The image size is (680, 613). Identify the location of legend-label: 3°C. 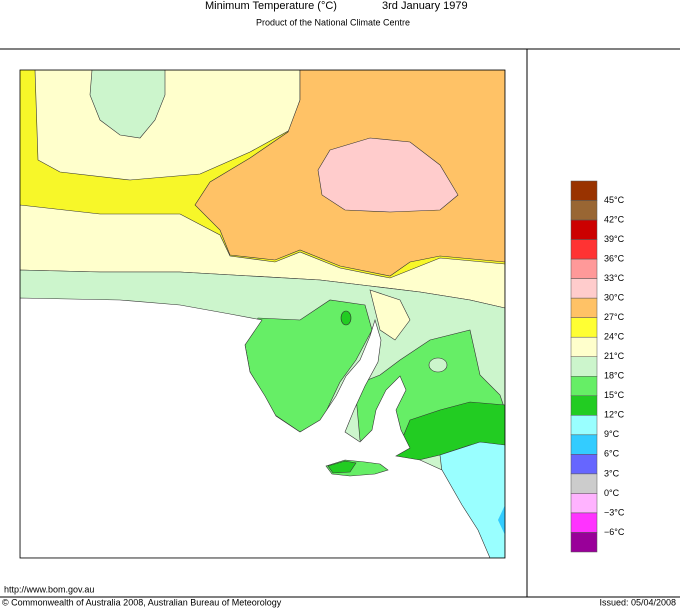
(612, 473).